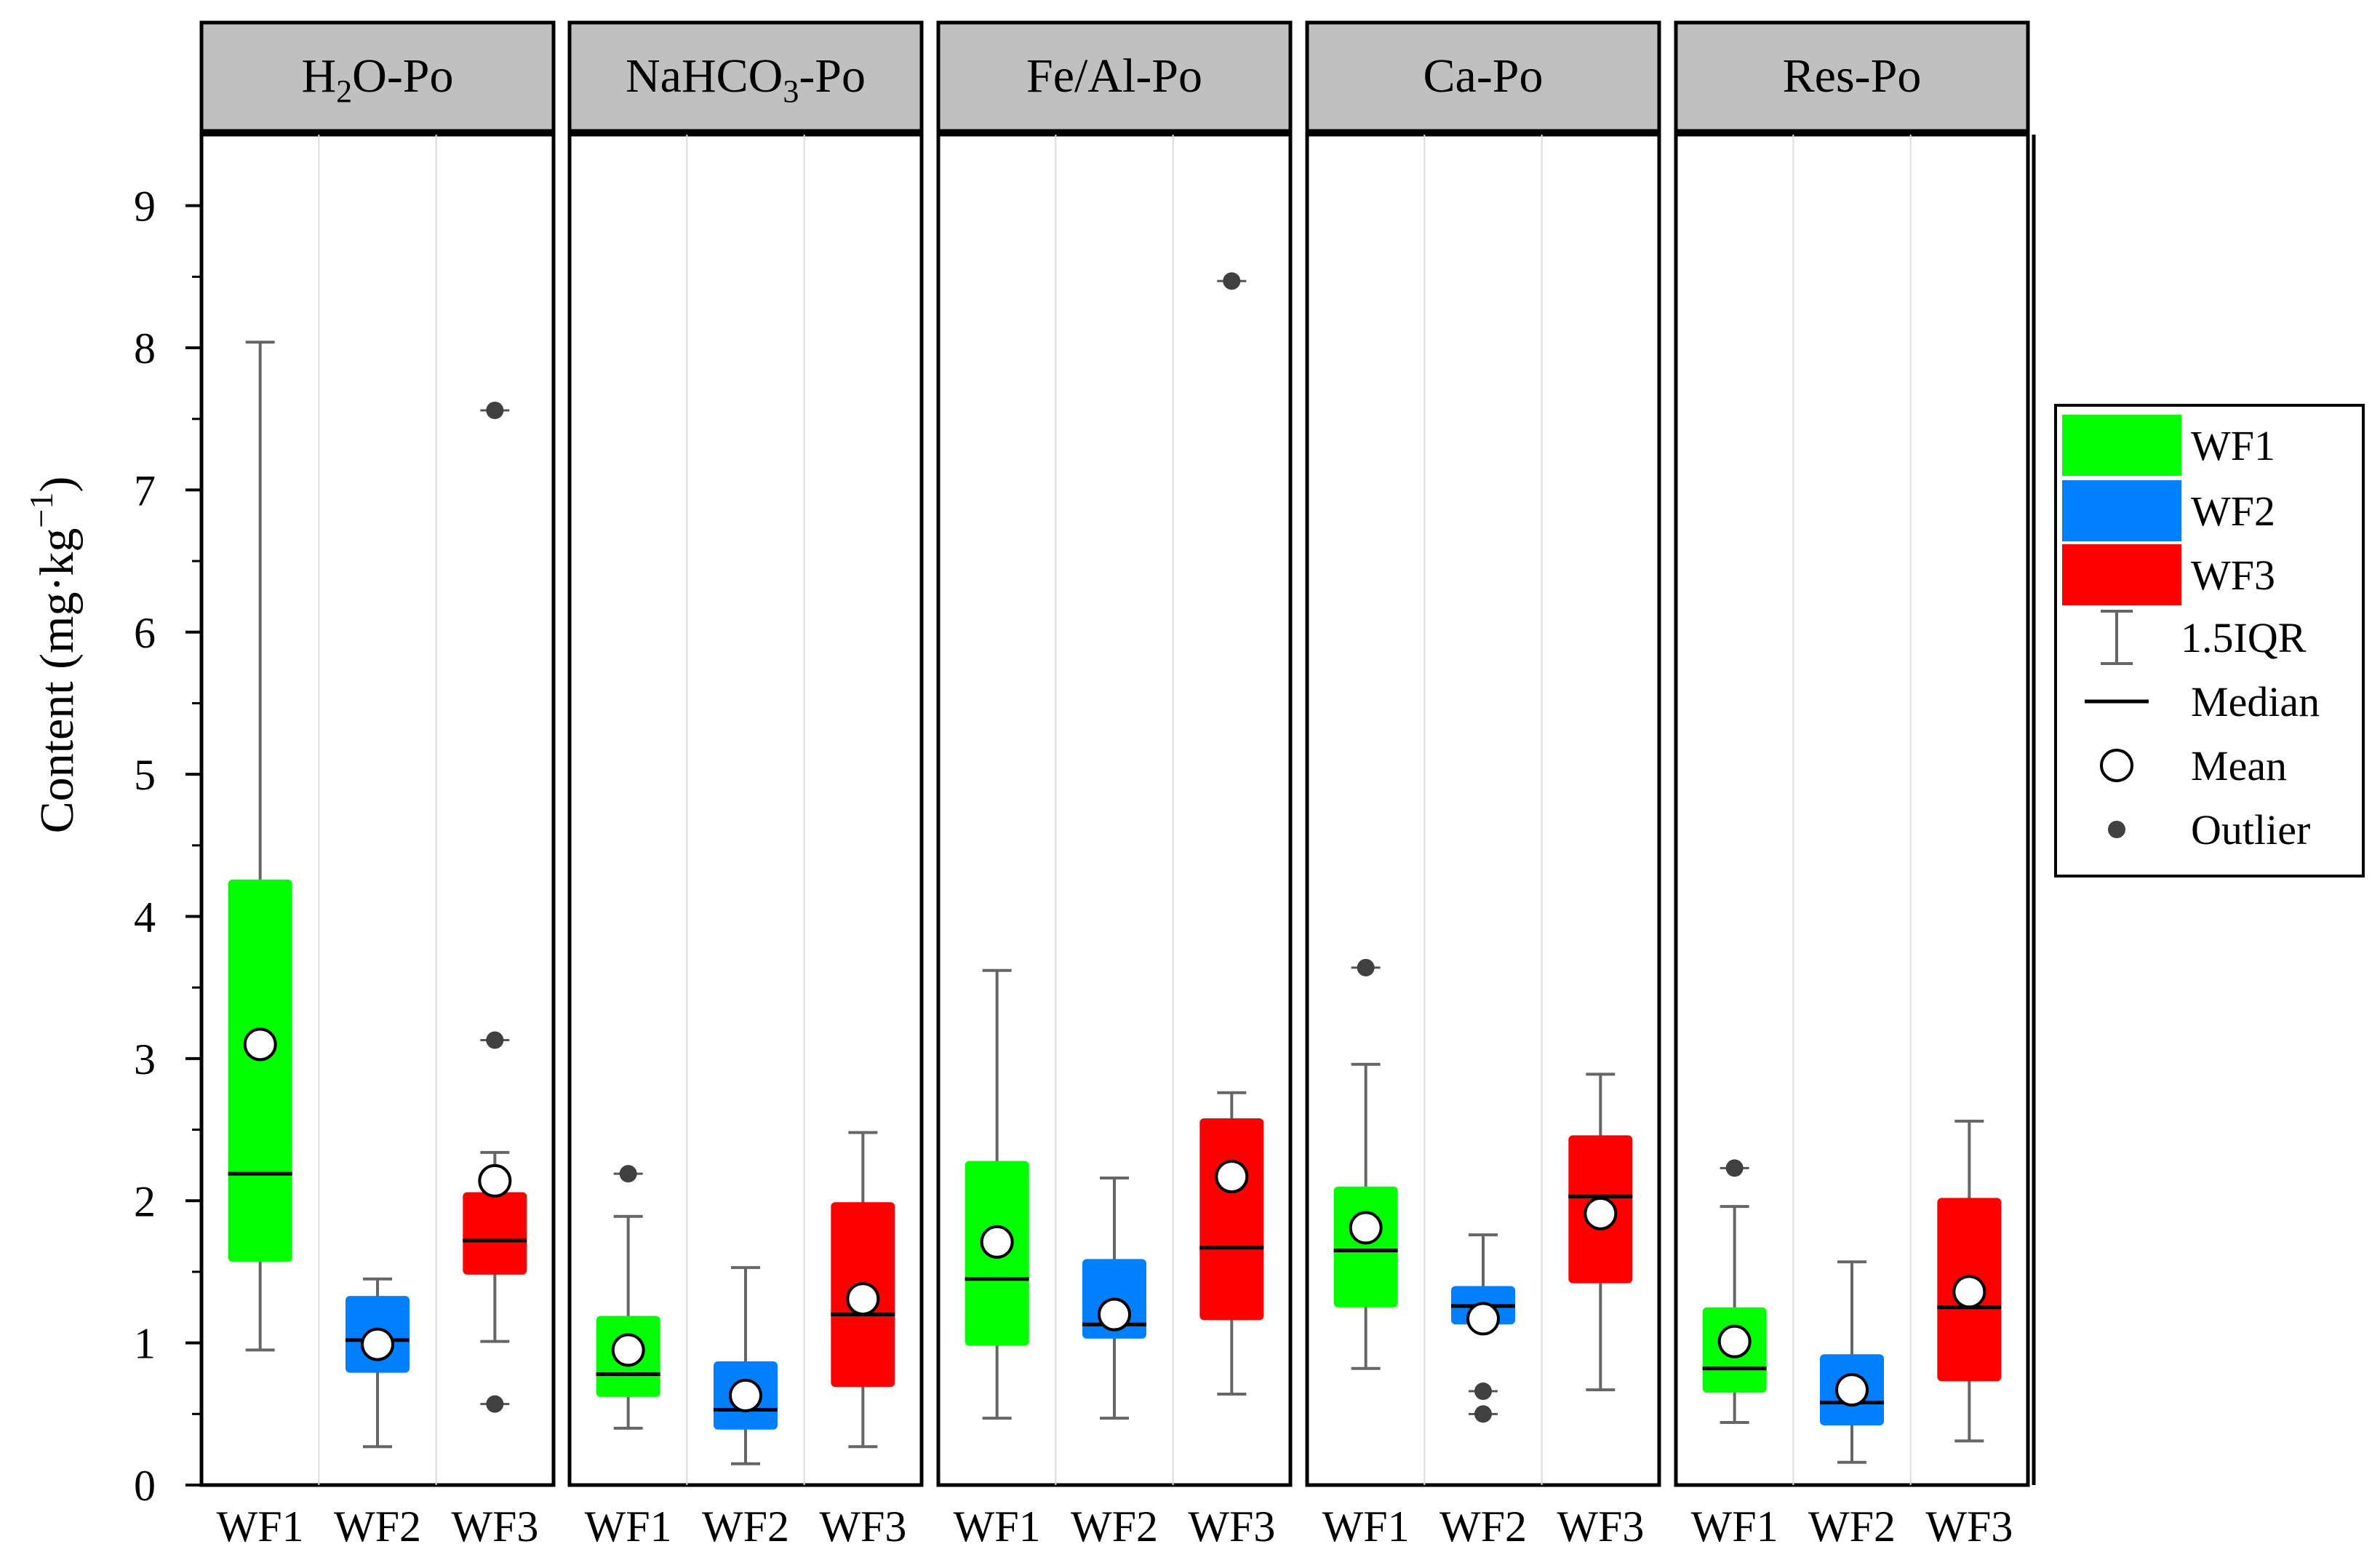 The image size is (2380, 1568). Describe the element at coordinates (145, 349) in the screenshot. I see `y-tick-label: 8` at that location.